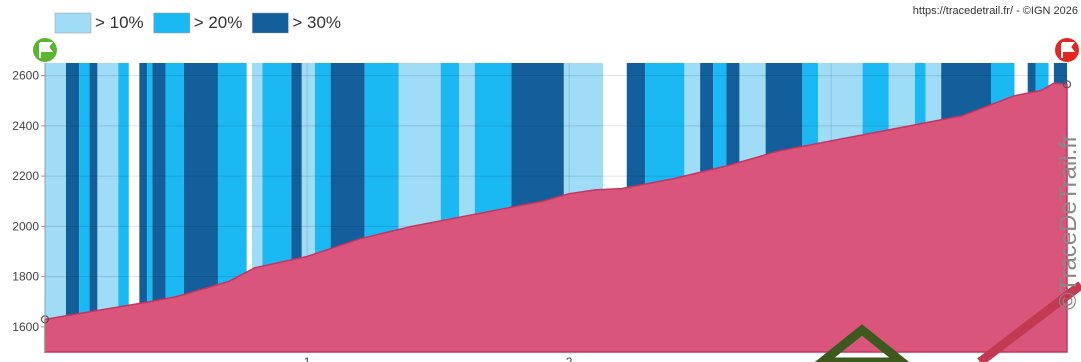 The height and width of the screenshot is (362, 1081). I want to click on watermark: ©TraceDeTrail.fr, so click(1068, 222).